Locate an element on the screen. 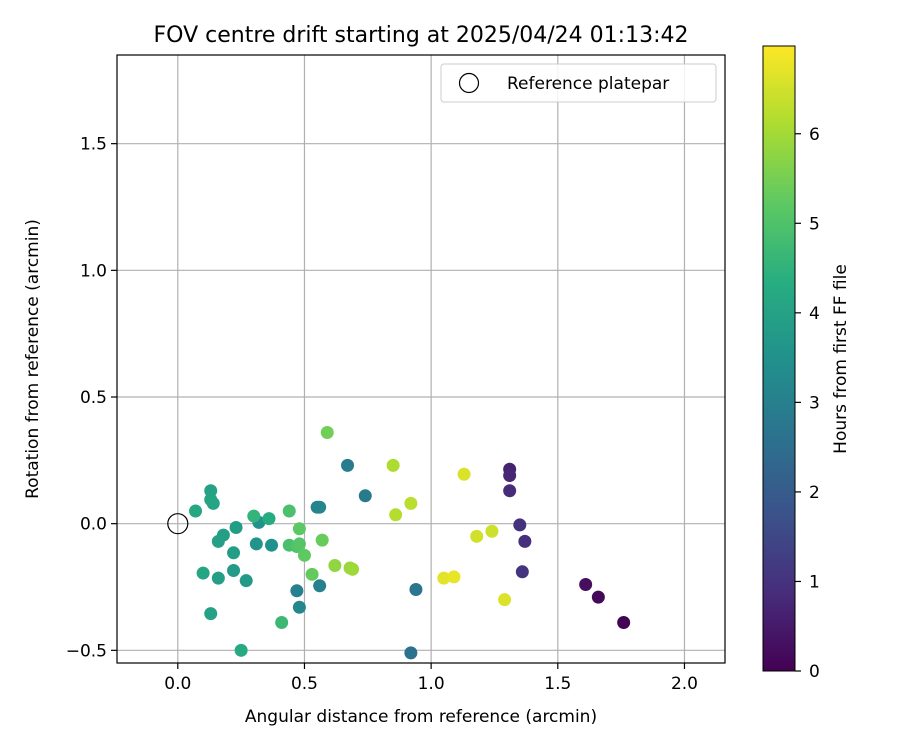  y-tick-label: 0.5 is located at coordinates (93, 398).